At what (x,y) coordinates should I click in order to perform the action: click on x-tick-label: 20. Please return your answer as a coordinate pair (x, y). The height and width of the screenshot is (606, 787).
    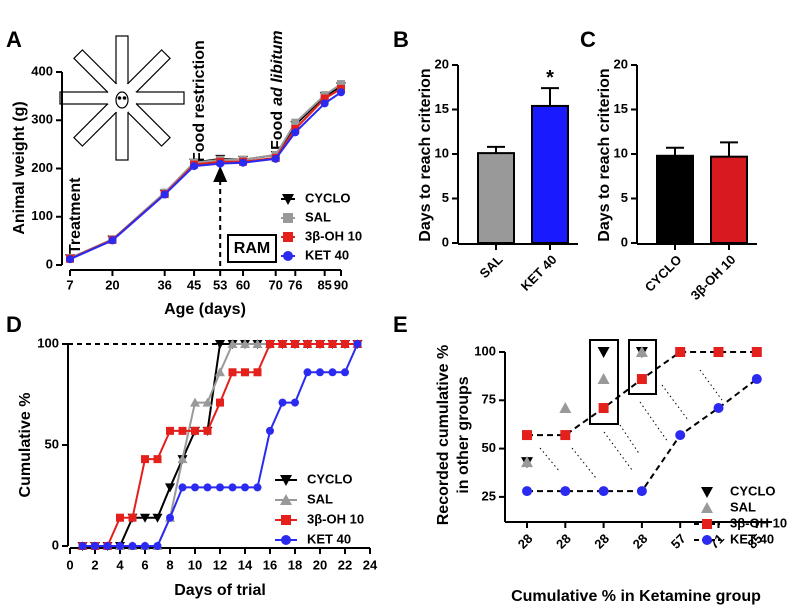
    Looking at the image, I should click on (112, 284).